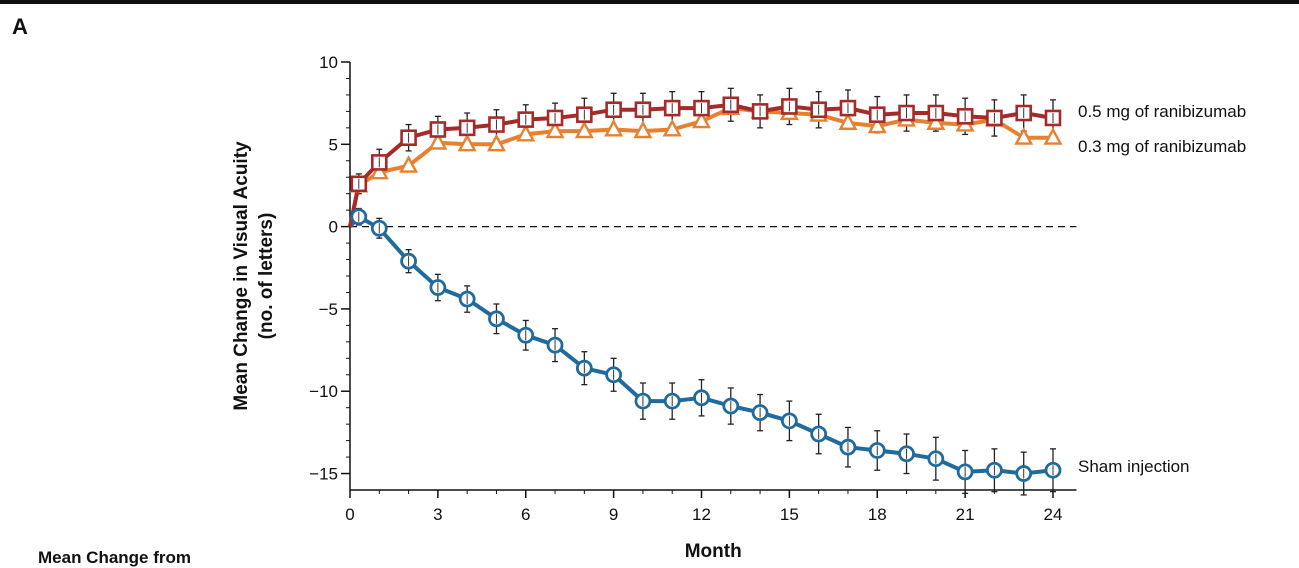 The width and height of the screenshot is (1299, 568). What do you see at coordinates (789, 514) in the screenshot?
I see `x-tick-label: 15` at bounding box center [789, 514].